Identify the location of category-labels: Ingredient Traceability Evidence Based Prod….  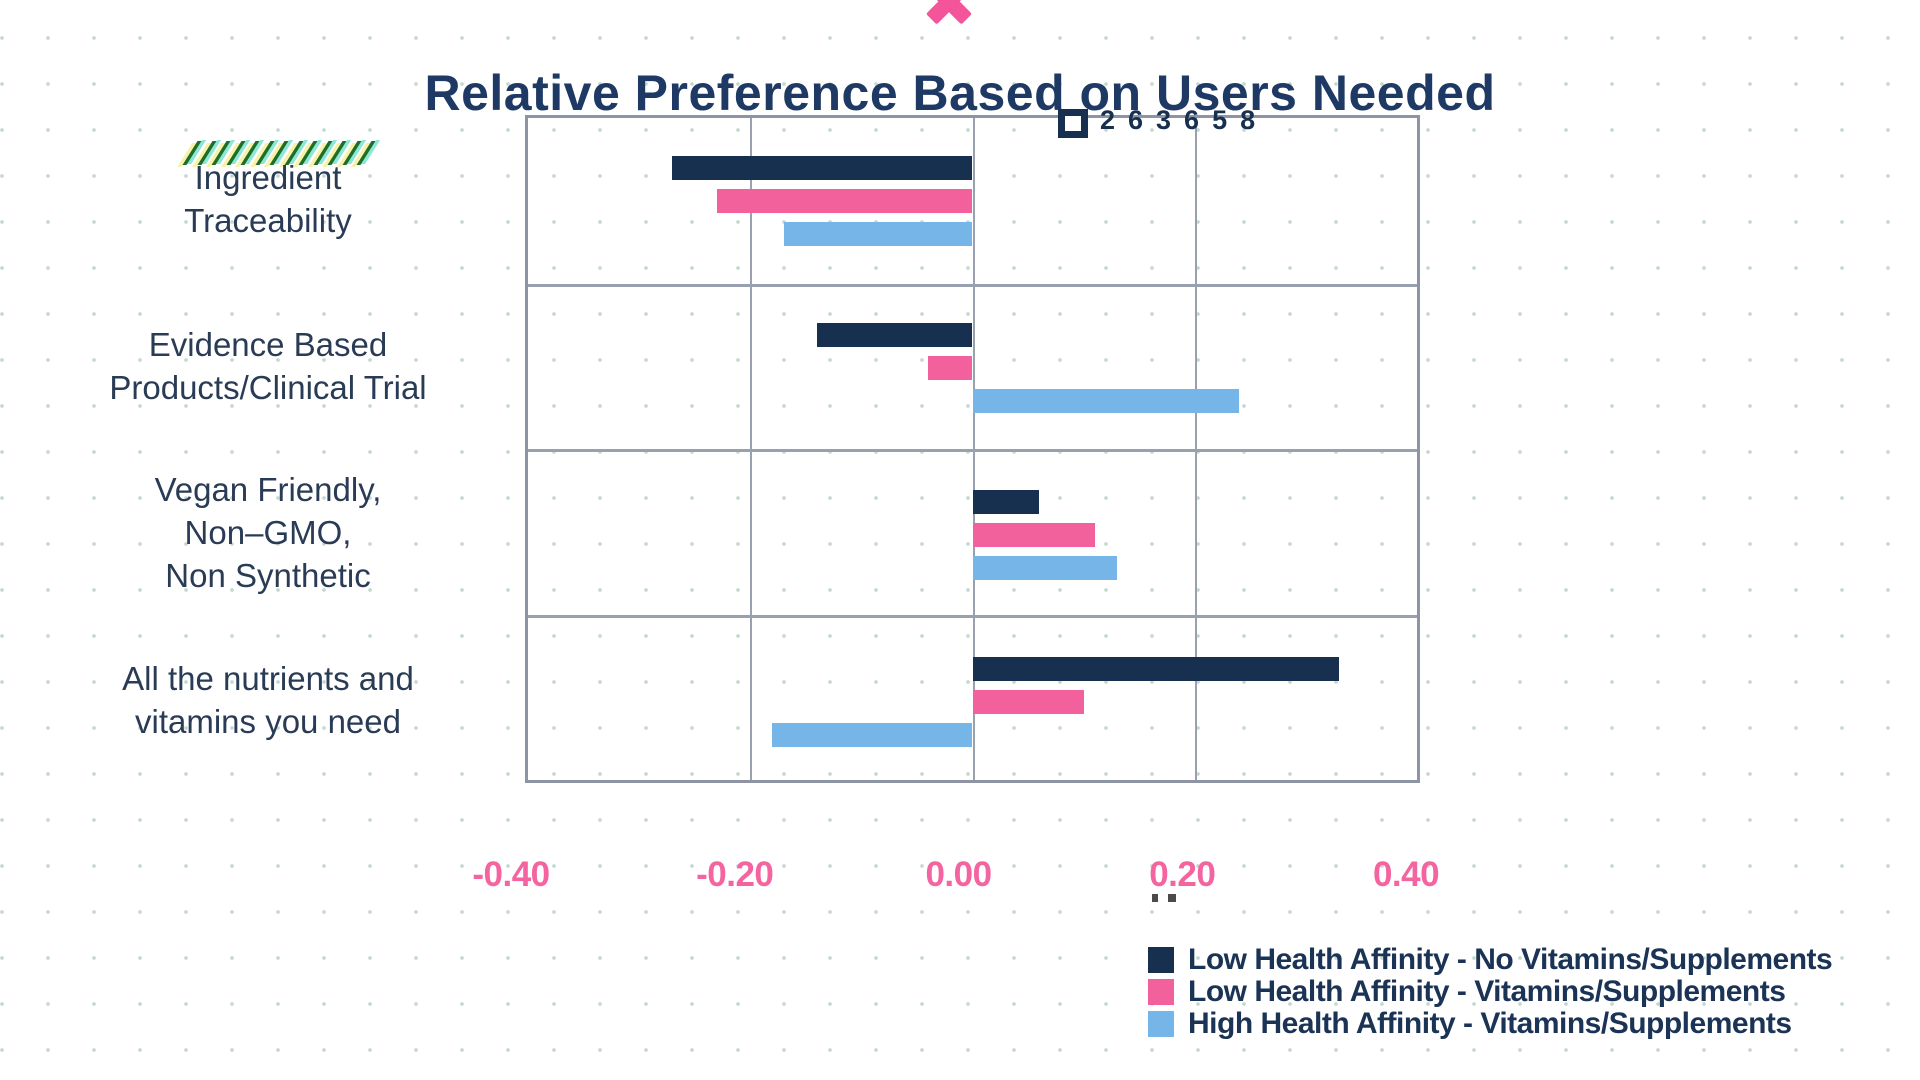
(268, 449).